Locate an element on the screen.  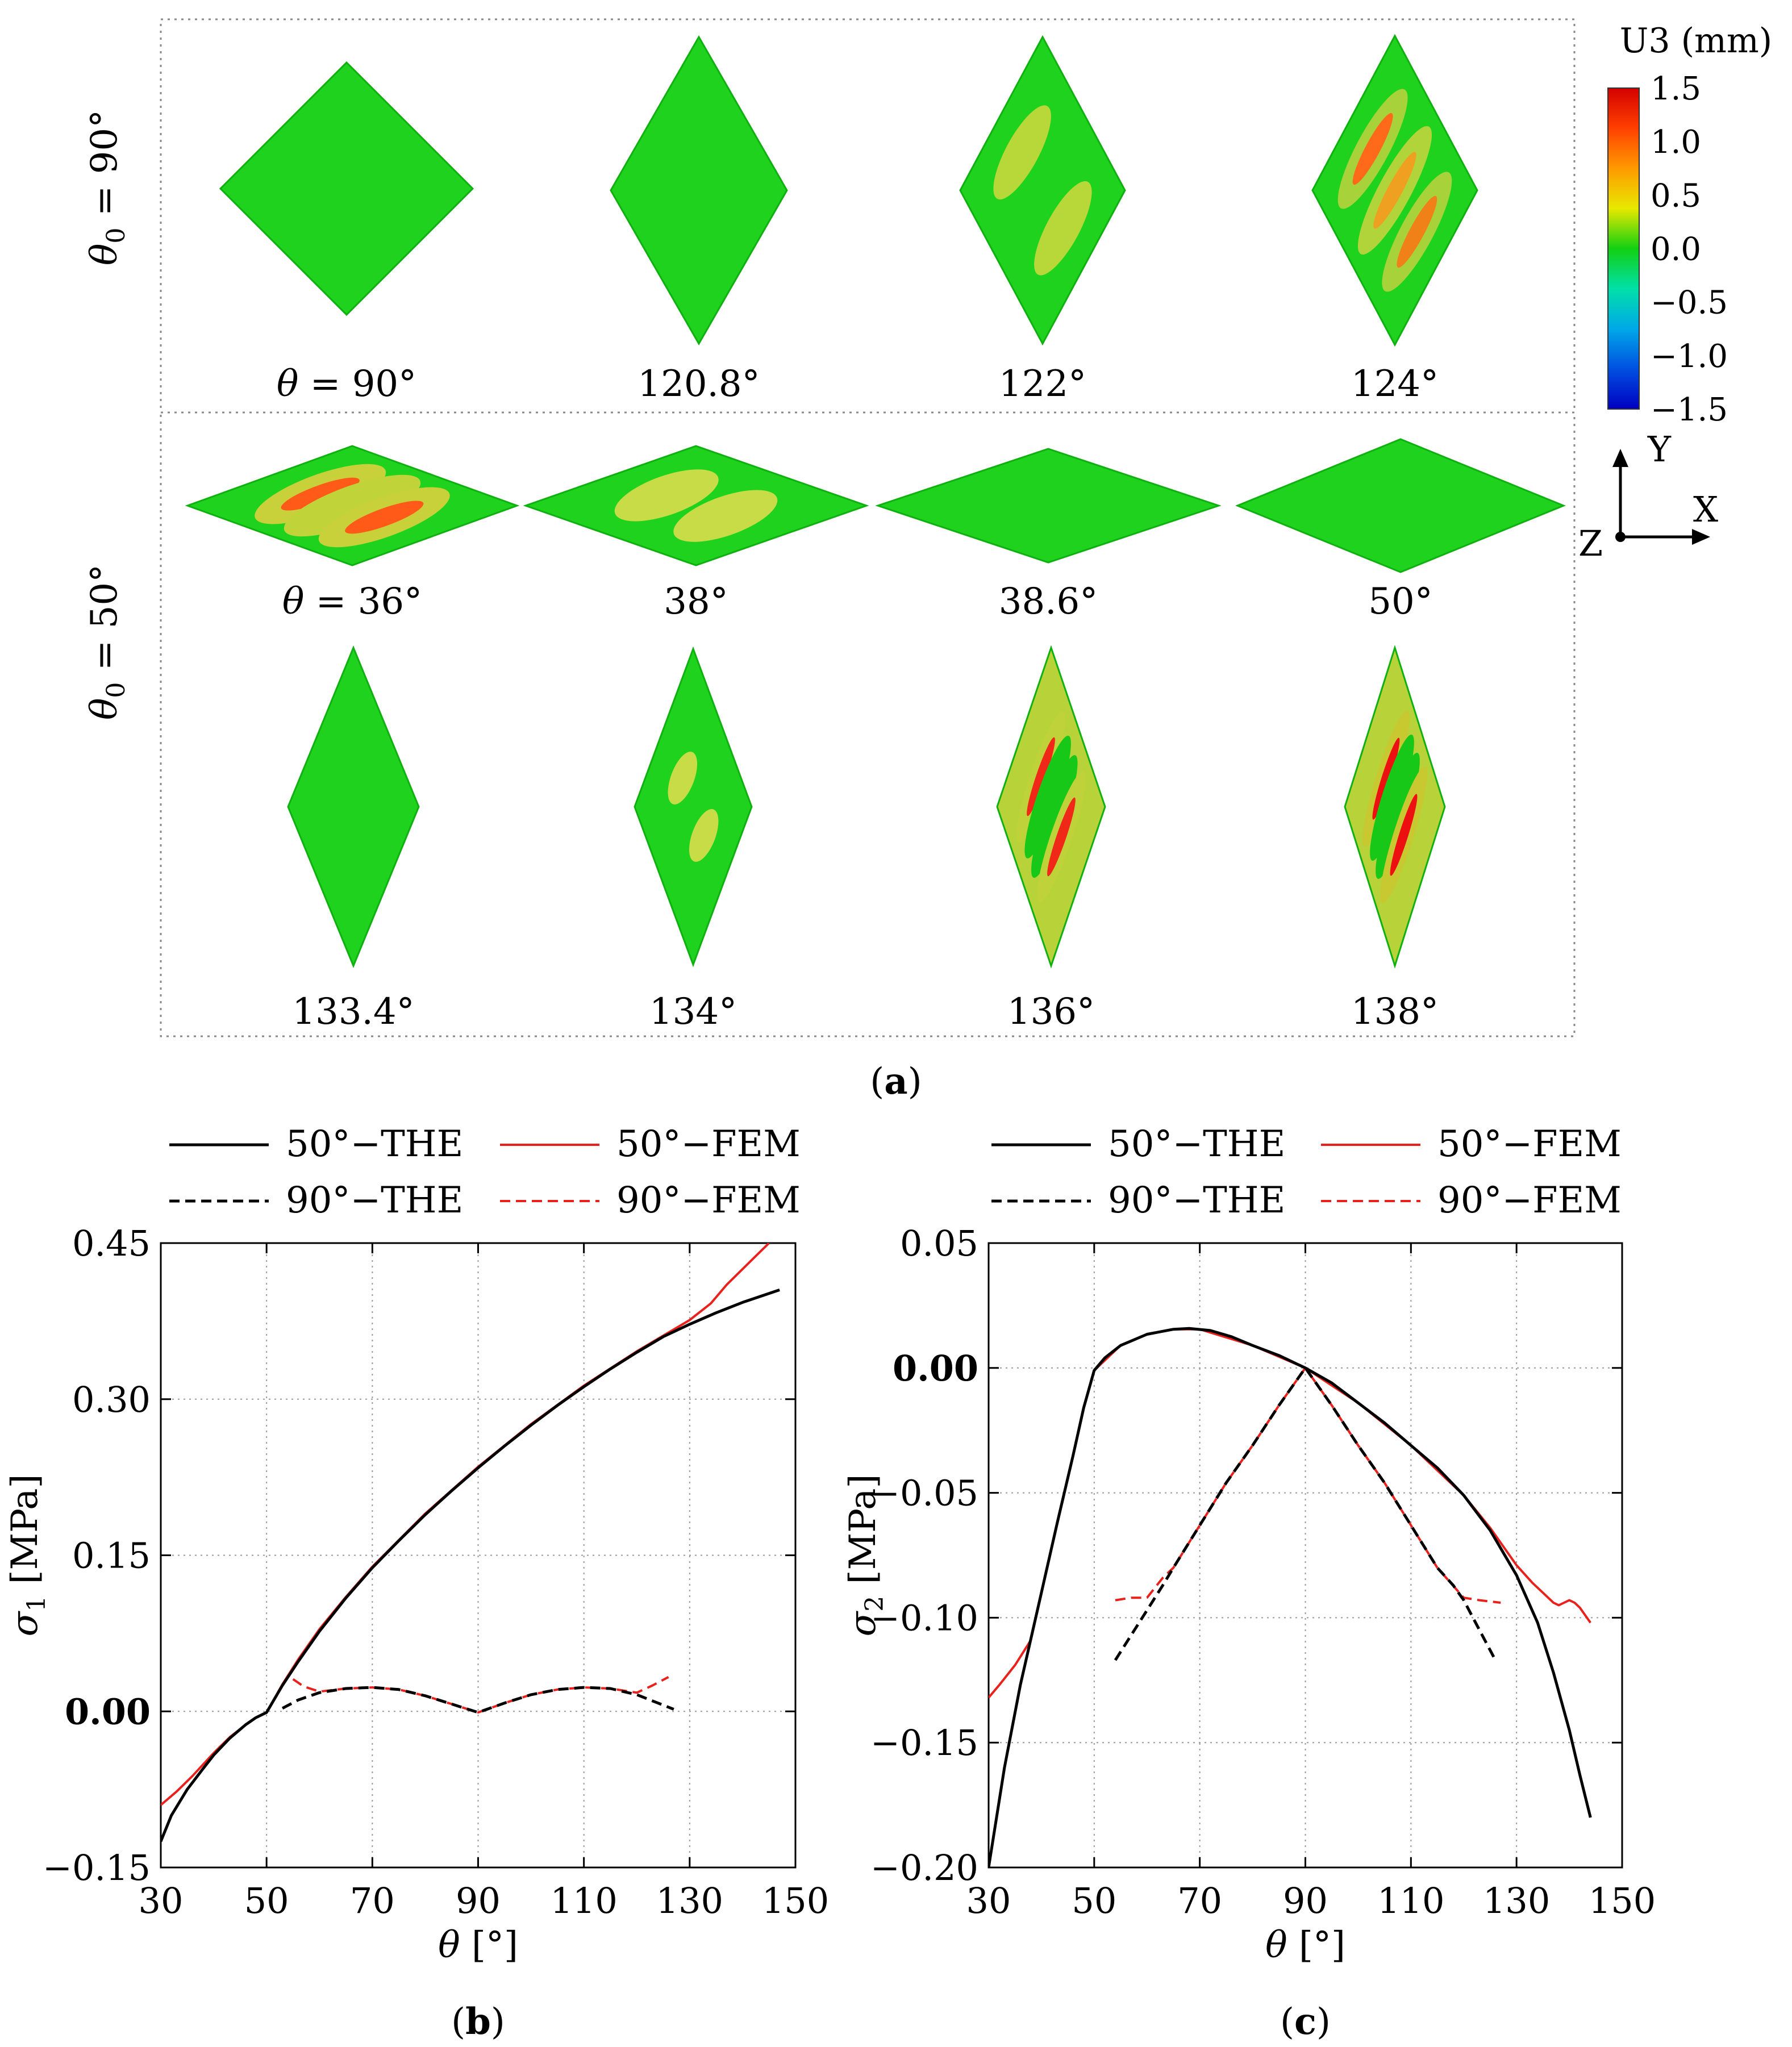
plate-row3-1: 133.4° is located at coordinates (353, 839).